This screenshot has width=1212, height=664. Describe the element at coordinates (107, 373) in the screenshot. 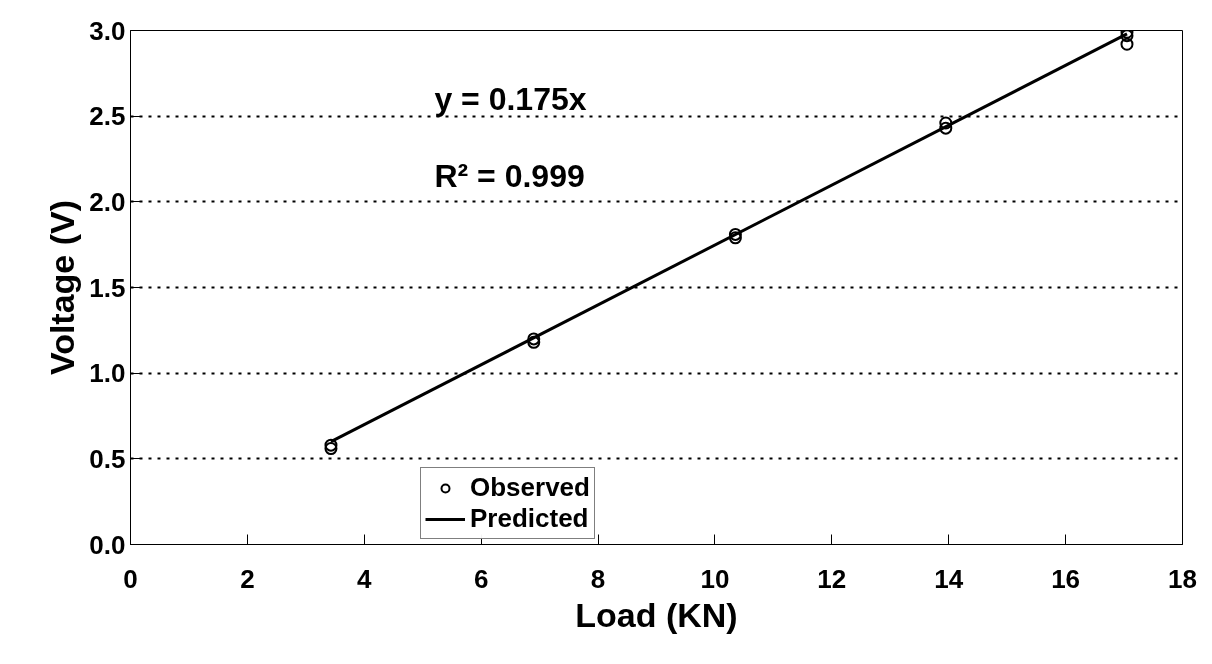

I see `y-tick-label: 1.0` at that location.